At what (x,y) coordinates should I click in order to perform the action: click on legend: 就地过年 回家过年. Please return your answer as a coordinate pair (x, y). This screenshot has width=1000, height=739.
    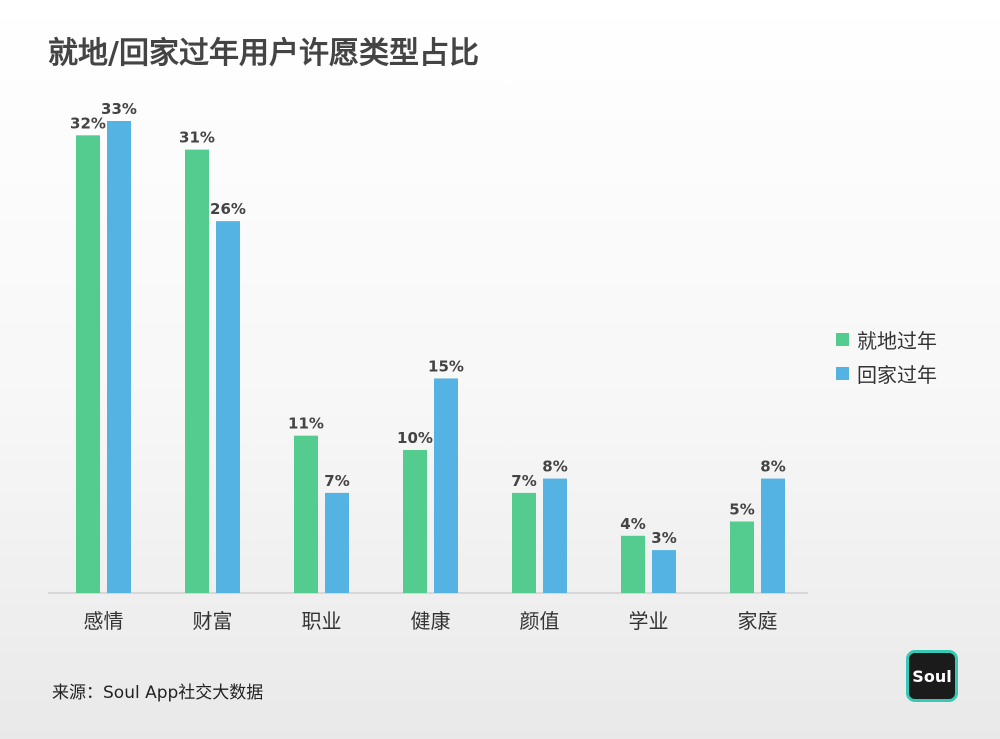
    Looking at the image, I should click on (886, 356).